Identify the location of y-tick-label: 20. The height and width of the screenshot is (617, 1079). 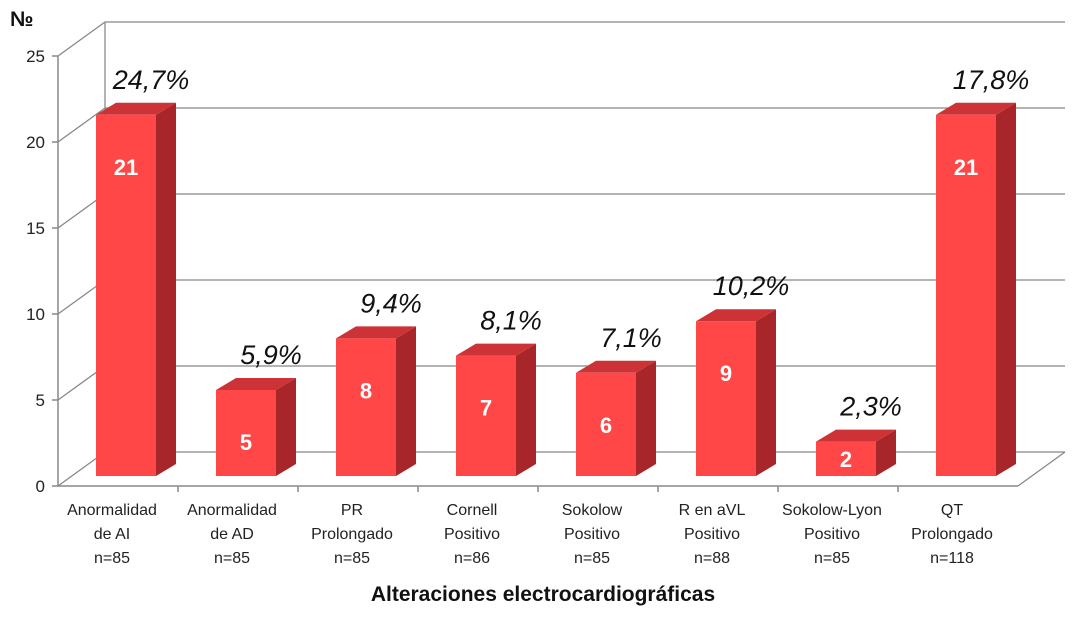
(35, 142).